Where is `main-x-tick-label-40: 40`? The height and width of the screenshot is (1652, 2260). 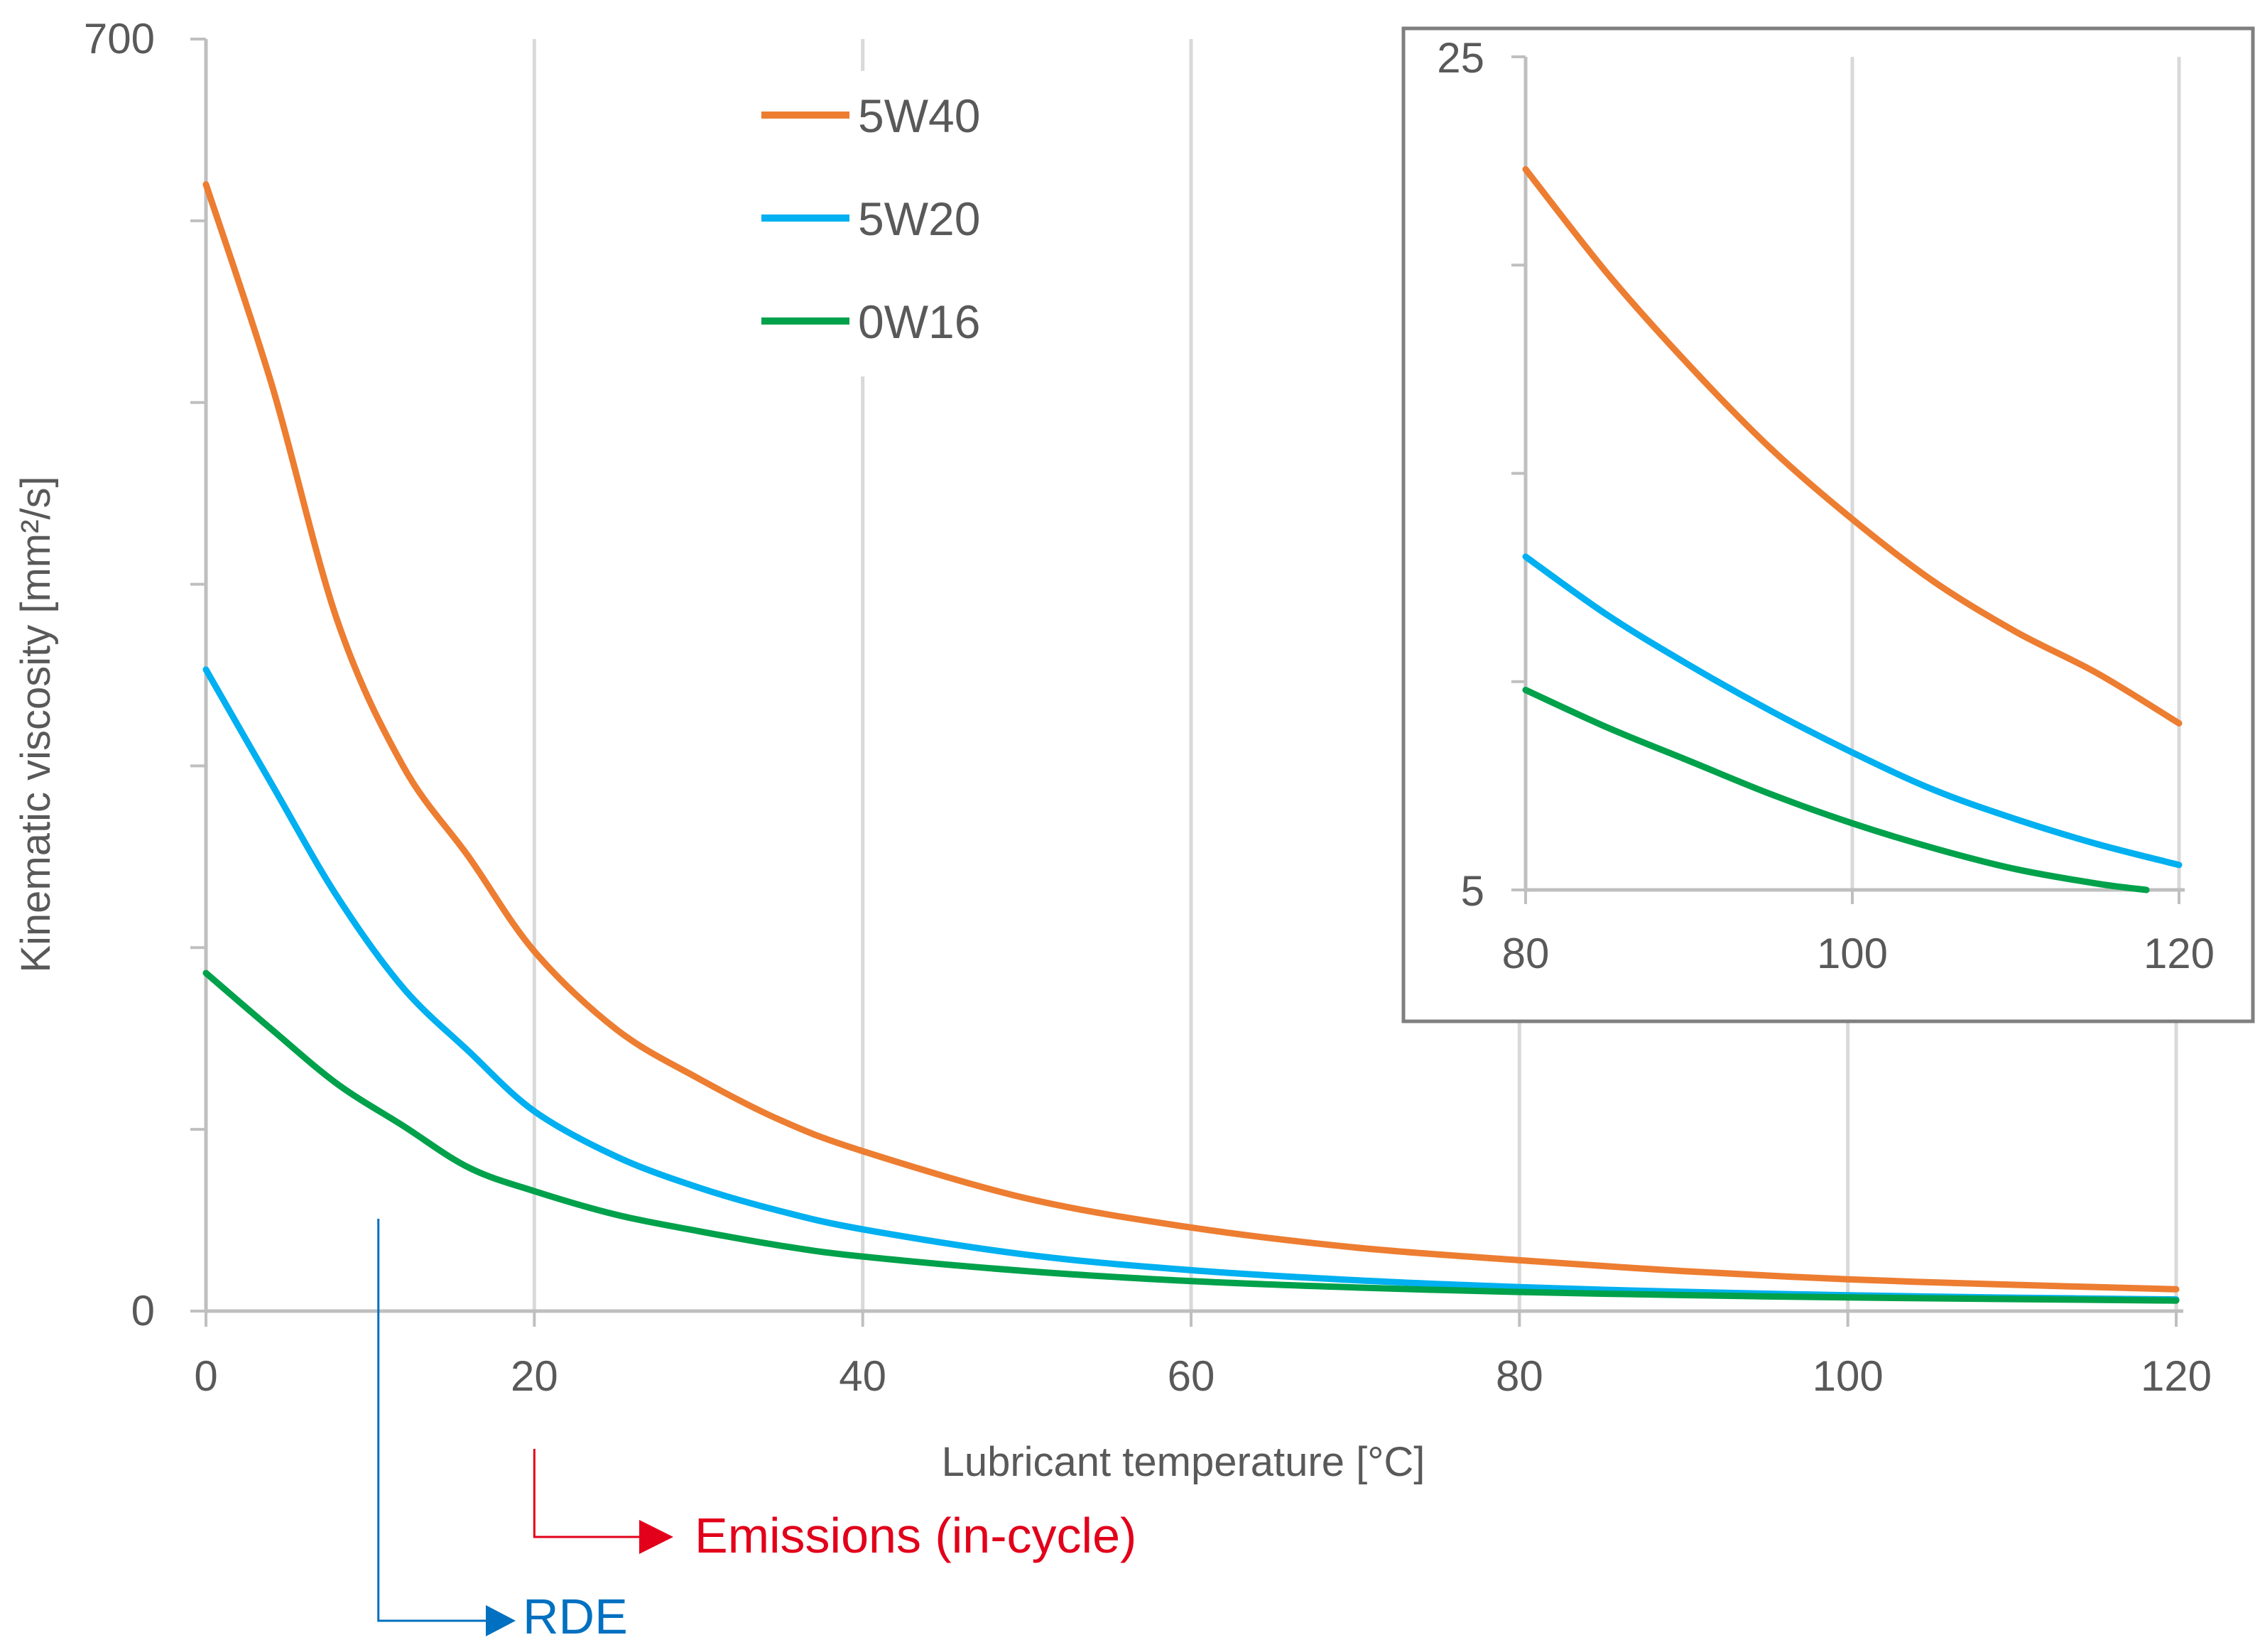
main-x-tick-label-40: 40 is located at coordinates (862, 1376).